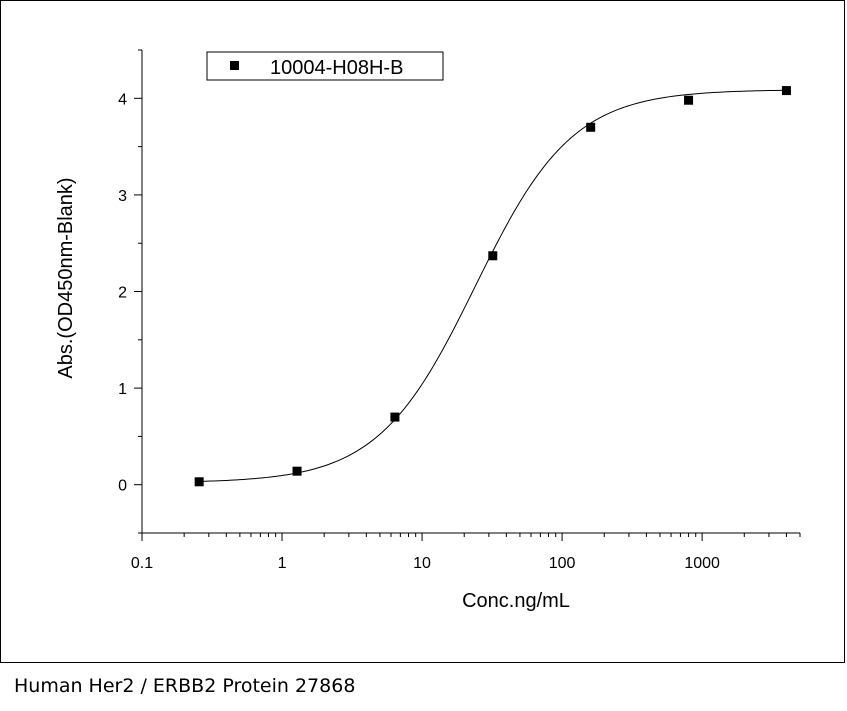 The height and width of the screenshot is (711, 847). What do you see at coordinates (122, 486) in the screenshot?
I see `y-tick-label: 0` at bounding box center [122, 486].